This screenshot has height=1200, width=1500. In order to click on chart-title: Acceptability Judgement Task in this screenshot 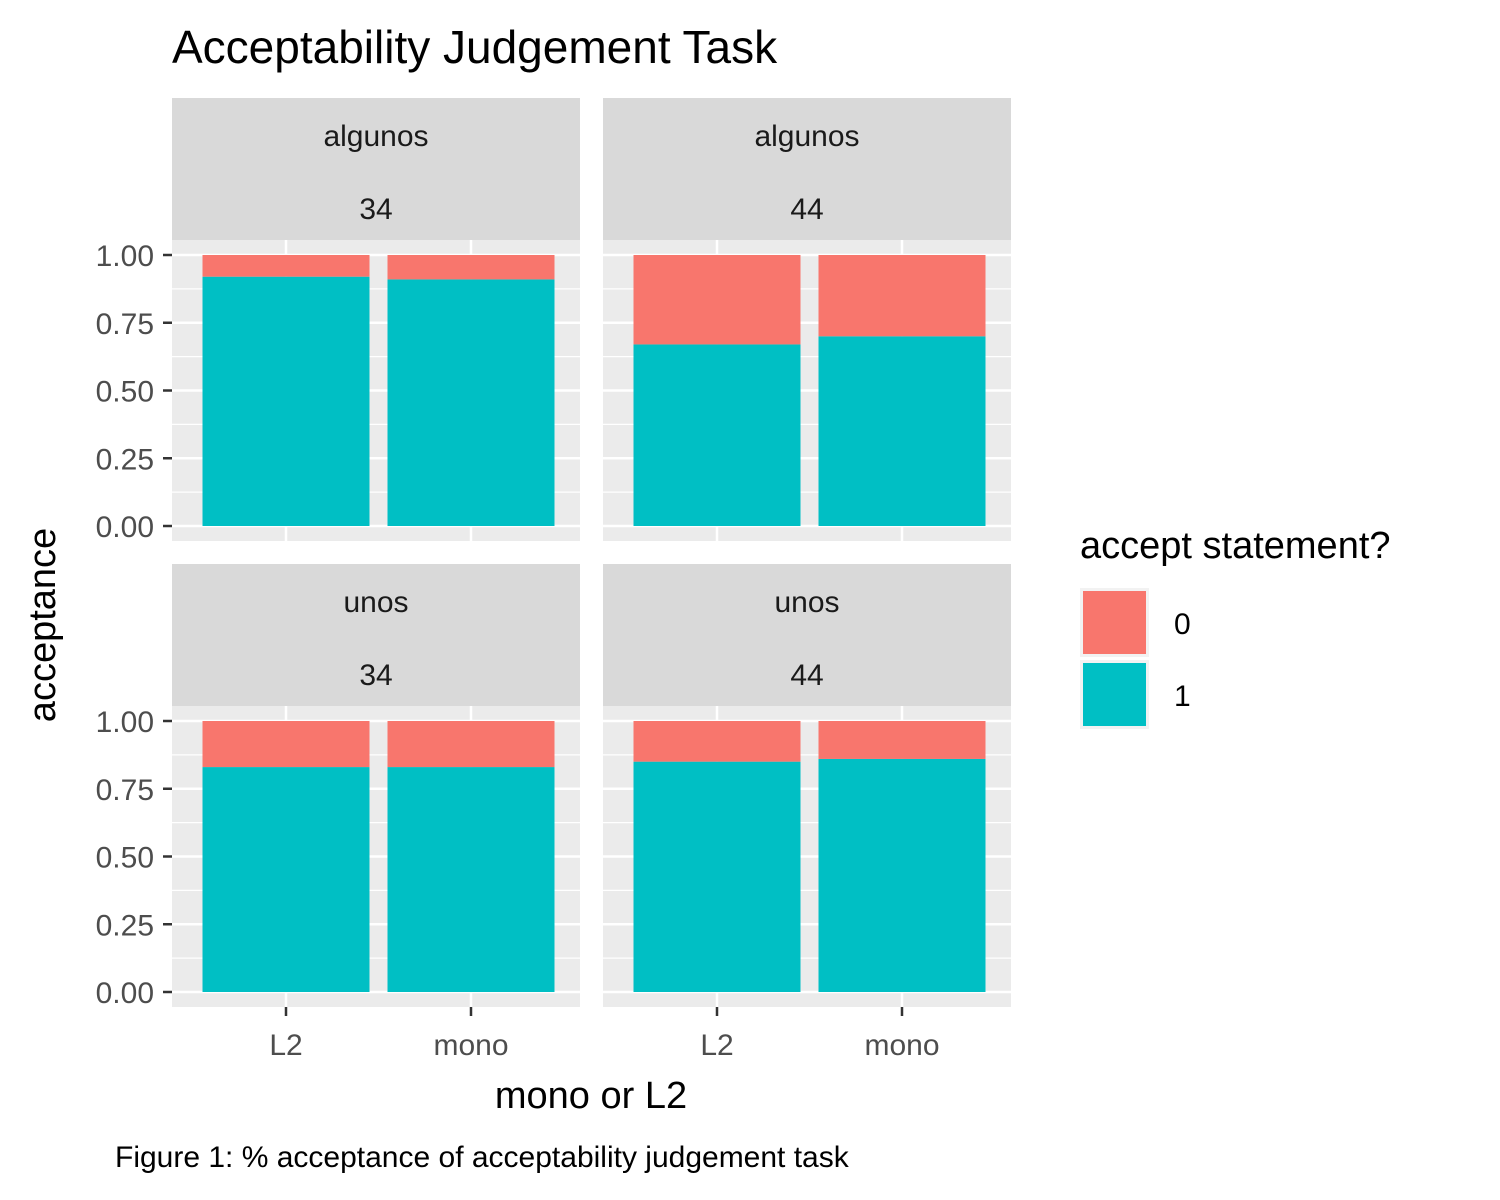, I will do `click(475, 47)`.